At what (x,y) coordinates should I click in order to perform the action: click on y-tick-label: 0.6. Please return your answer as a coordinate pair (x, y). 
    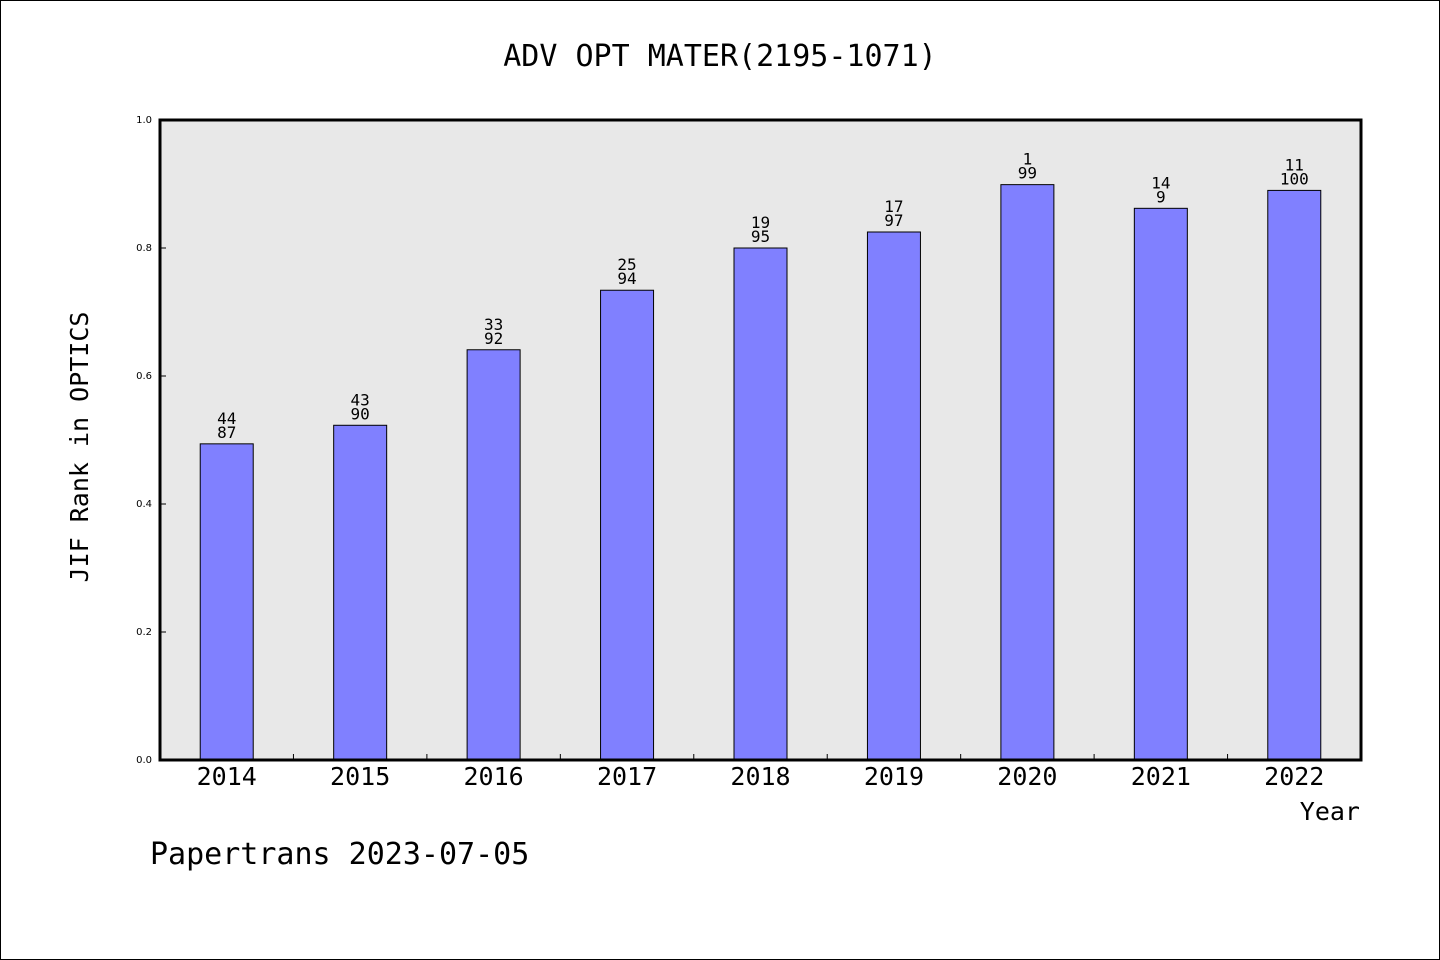
    Looking at the image, I should click on (144, 376).